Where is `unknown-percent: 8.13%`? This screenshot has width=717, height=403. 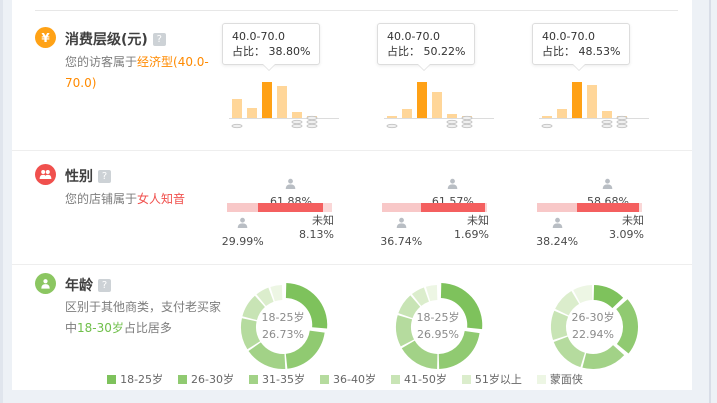
unknown-percent: 8.13% is located at coordinates (316, 234).